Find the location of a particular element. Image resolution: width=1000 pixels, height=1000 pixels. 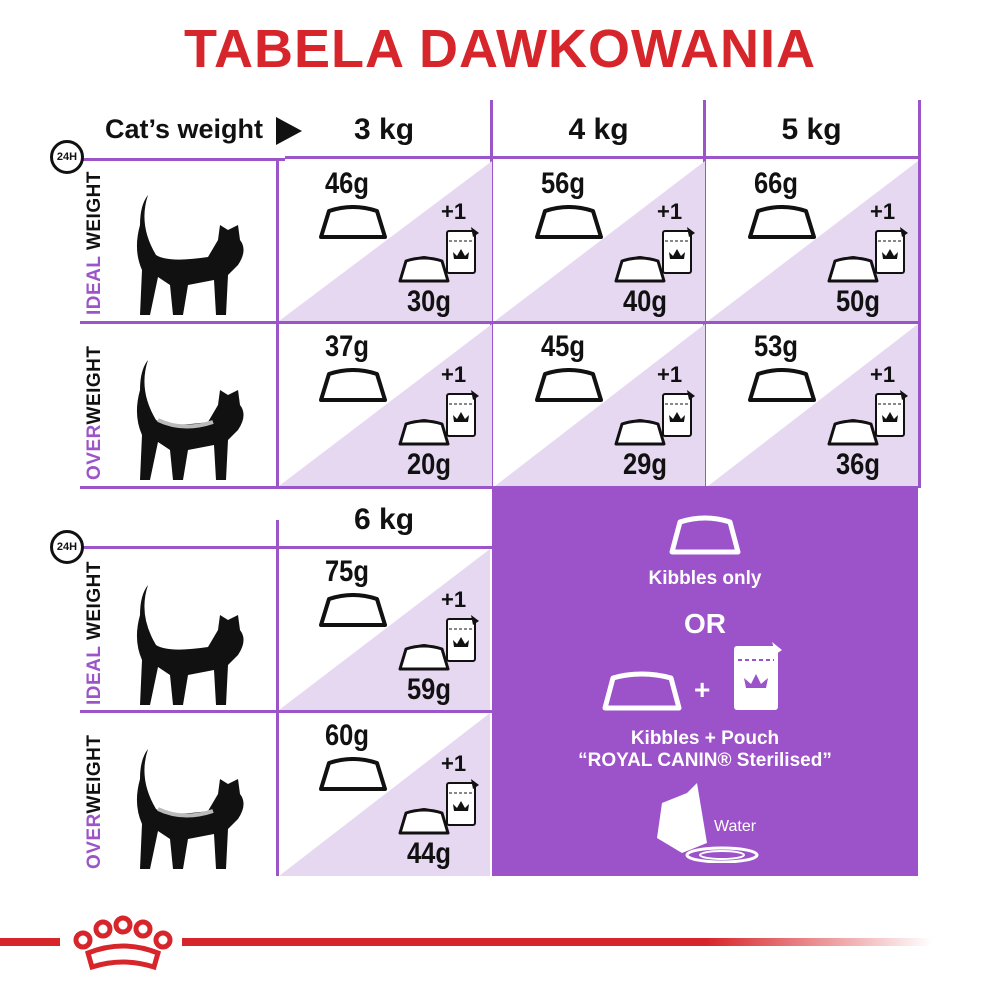

kibbles-with-pouch-amount: 44g is located at coordinates (429, 853).